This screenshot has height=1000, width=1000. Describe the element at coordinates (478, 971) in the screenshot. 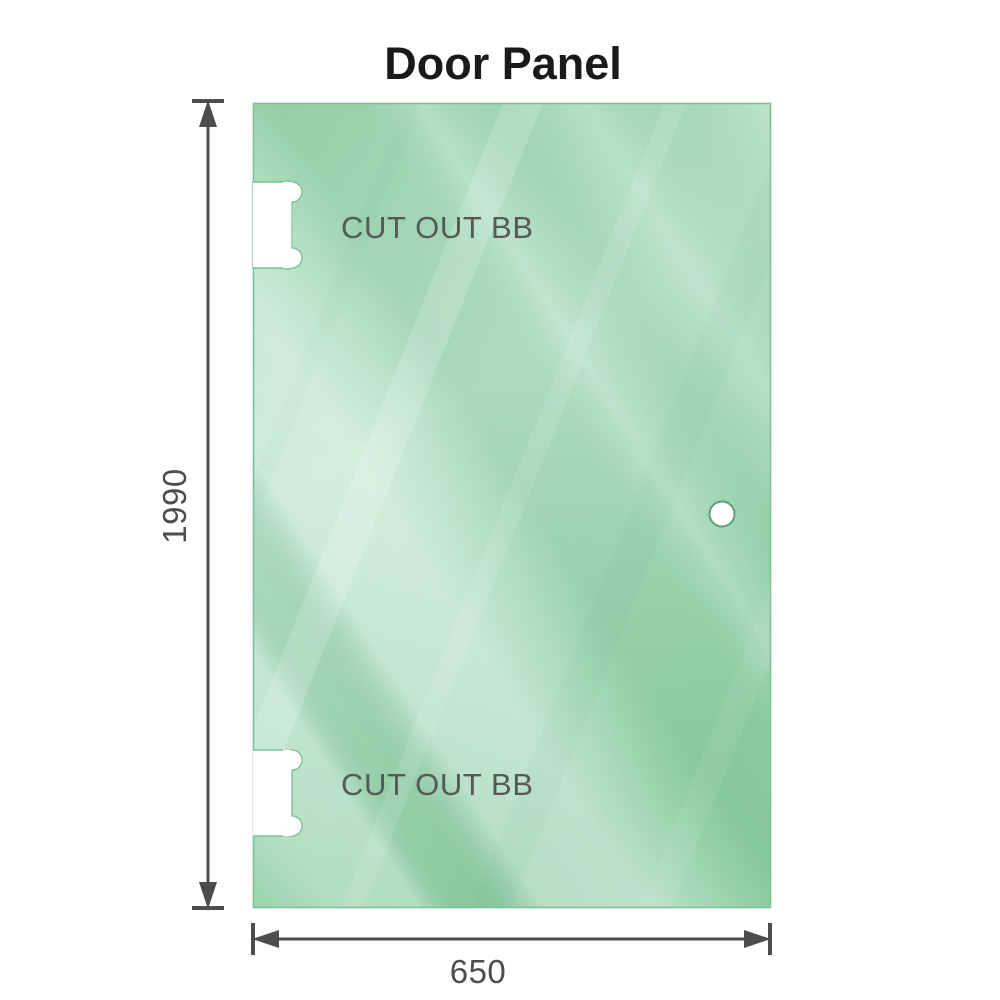

I see `width-dimension-label: 650` at that location.